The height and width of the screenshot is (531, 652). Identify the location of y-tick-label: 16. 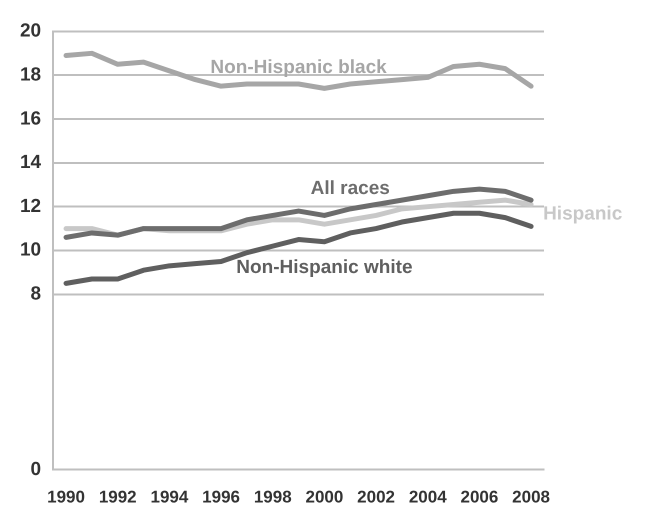
(31, 119).